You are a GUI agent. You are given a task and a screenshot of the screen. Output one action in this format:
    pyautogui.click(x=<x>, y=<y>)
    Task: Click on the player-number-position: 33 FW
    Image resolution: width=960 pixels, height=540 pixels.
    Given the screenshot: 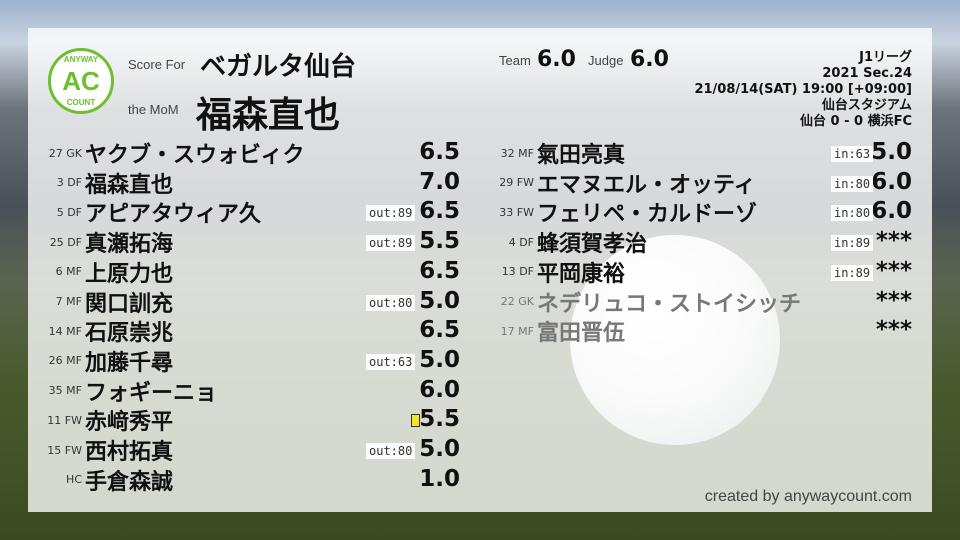 What is the action you would take?
    pyautogui.click(x=508, y=212)
    